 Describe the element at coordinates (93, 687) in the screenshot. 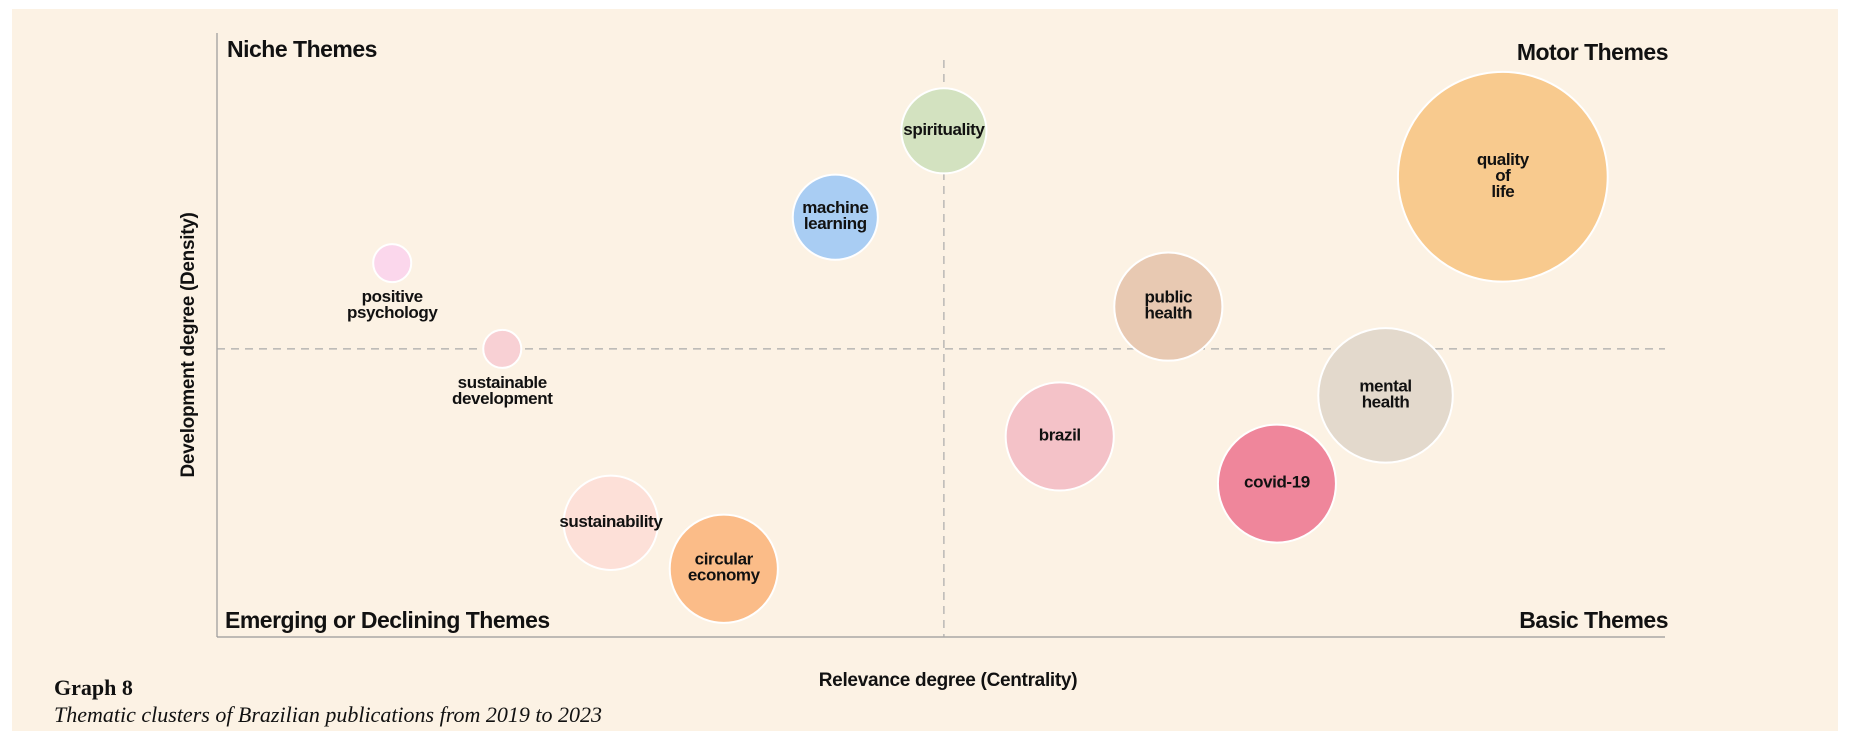

I see `caption: Graph 8` at that location.